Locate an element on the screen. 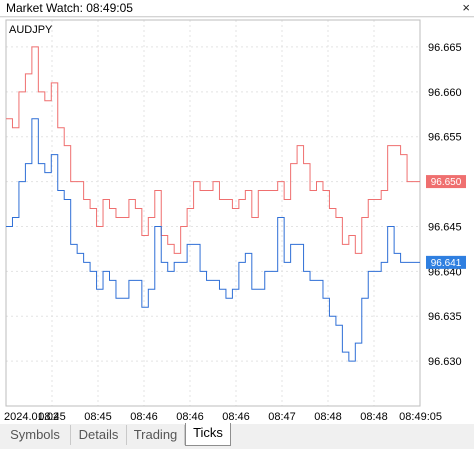 The image size is (474, 449). tab-trading: Trading is located at coordinates (156, 435).